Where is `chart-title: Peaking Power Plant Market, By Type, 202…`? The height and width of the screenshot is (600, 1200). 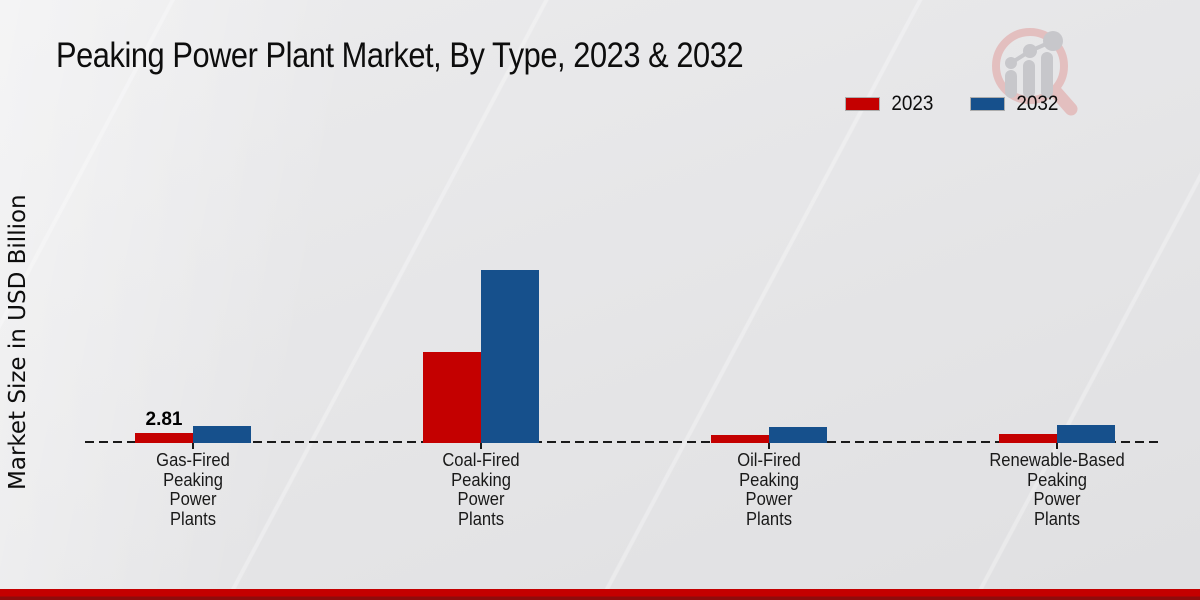 chart-title: Peaking Power Plant Market, By Type, 202… is located at coordinates (400, 55).